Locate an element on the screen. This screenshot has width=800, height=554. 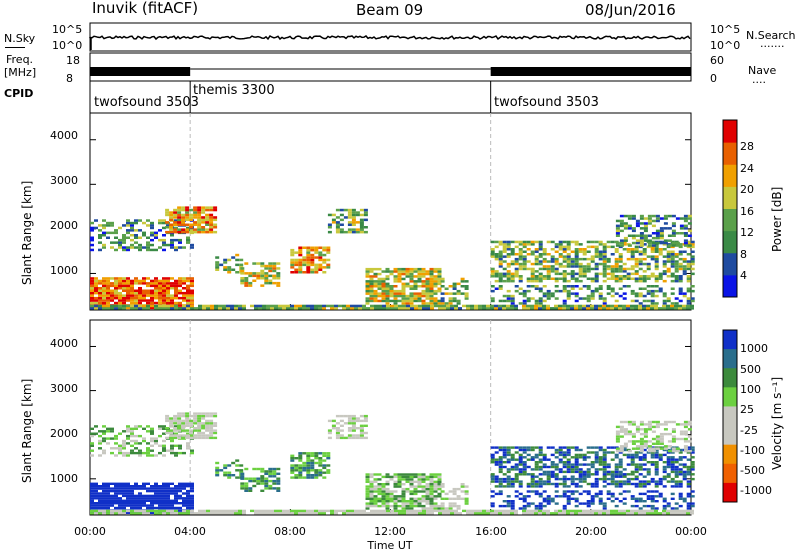
velocity-colorbar-swatch is located at coordinates (730, 416).